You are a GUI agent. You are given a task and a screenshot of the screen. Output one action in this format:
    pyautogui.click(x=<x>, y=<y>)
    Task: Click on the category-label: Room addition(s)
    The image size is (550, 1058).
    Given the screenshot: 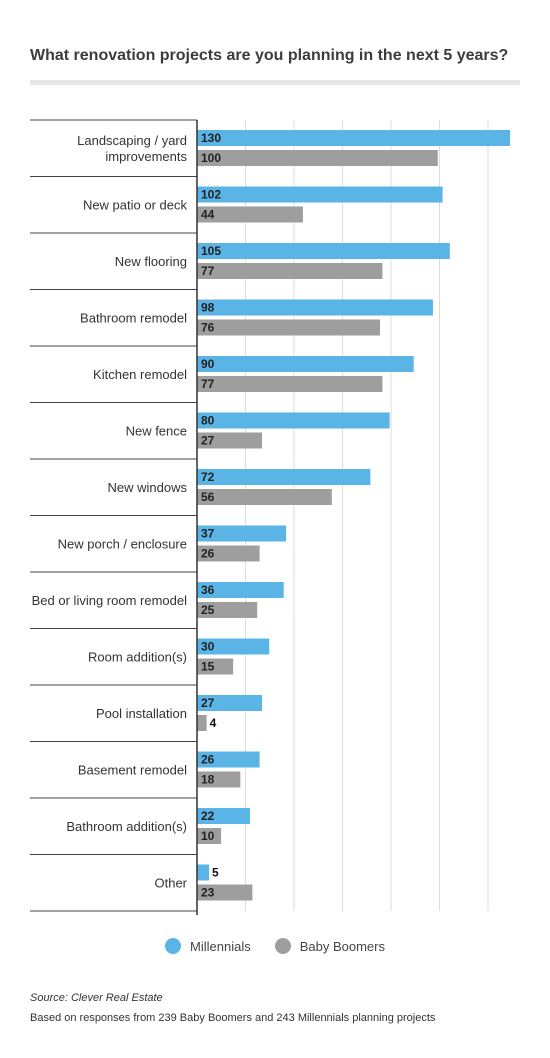 What is the action you would take?
    pyautogui.click(x=137, y=656)
    